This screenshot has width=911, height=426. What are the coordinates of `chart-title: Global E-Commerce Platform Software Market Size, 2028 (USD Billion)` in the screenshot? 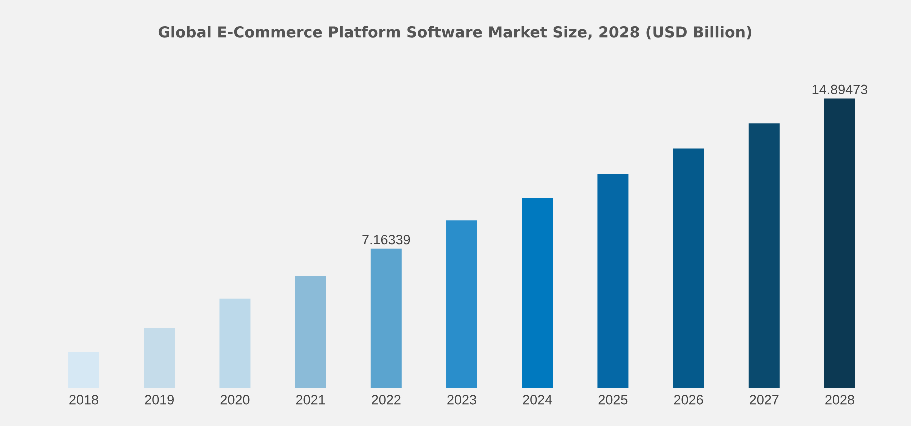 It's located at (455, 33).